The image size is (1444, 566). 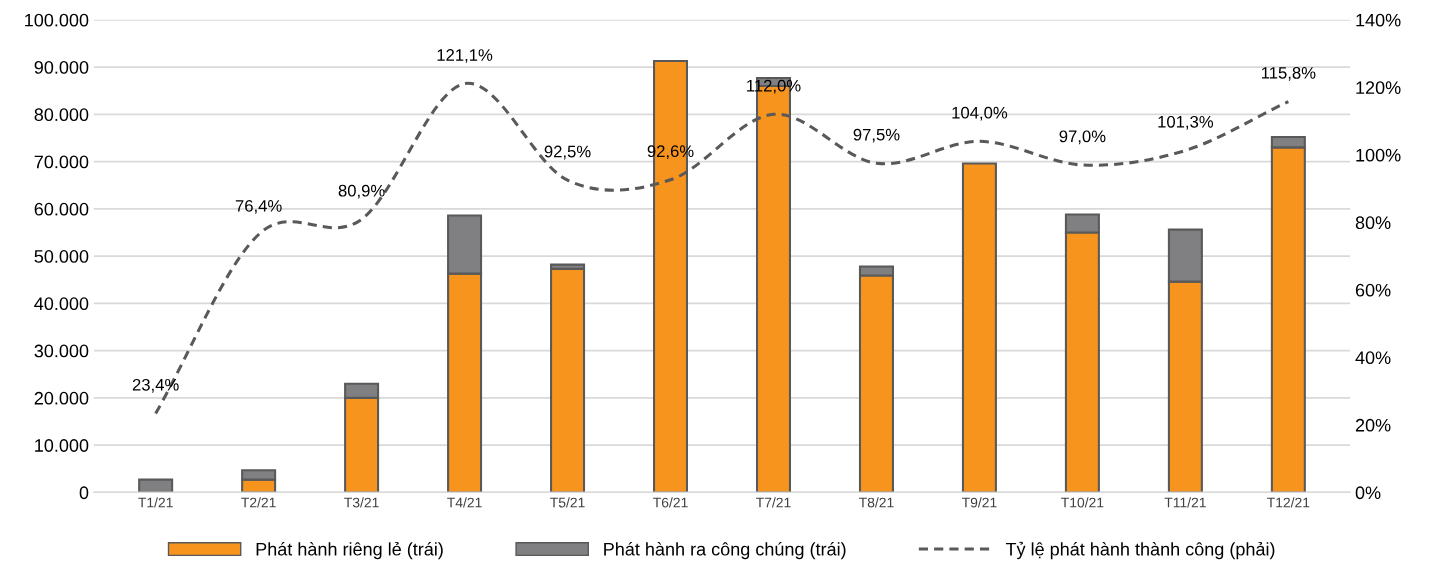 What do you see at coordinates (773, 502) in the screenshot?
I see `x-tick-label: T7/21` at bounding box center [773, 502].